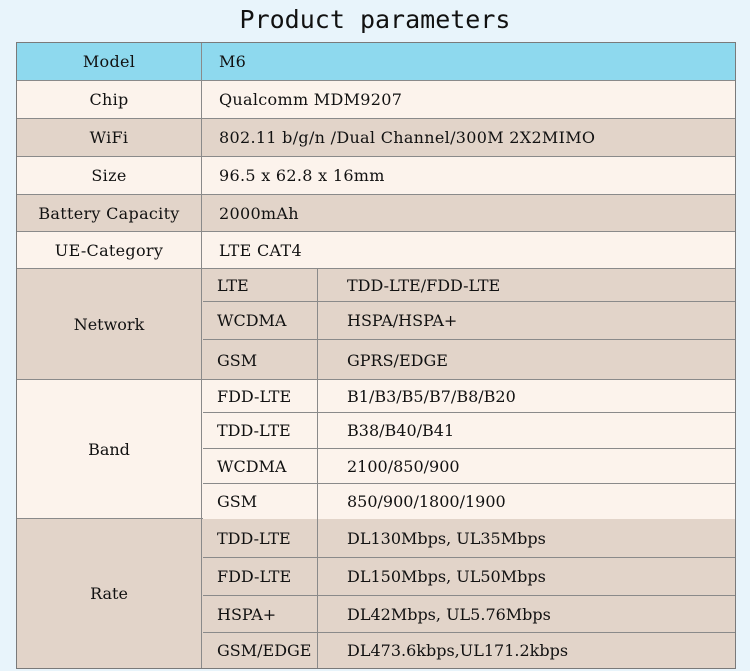 The width and height of the screenshot is (750, 671). Describe the element at coordinates (449, 614) in the screenshot. I see `sub-value: DL42Mbps, UL5.76Mbps` at that location.